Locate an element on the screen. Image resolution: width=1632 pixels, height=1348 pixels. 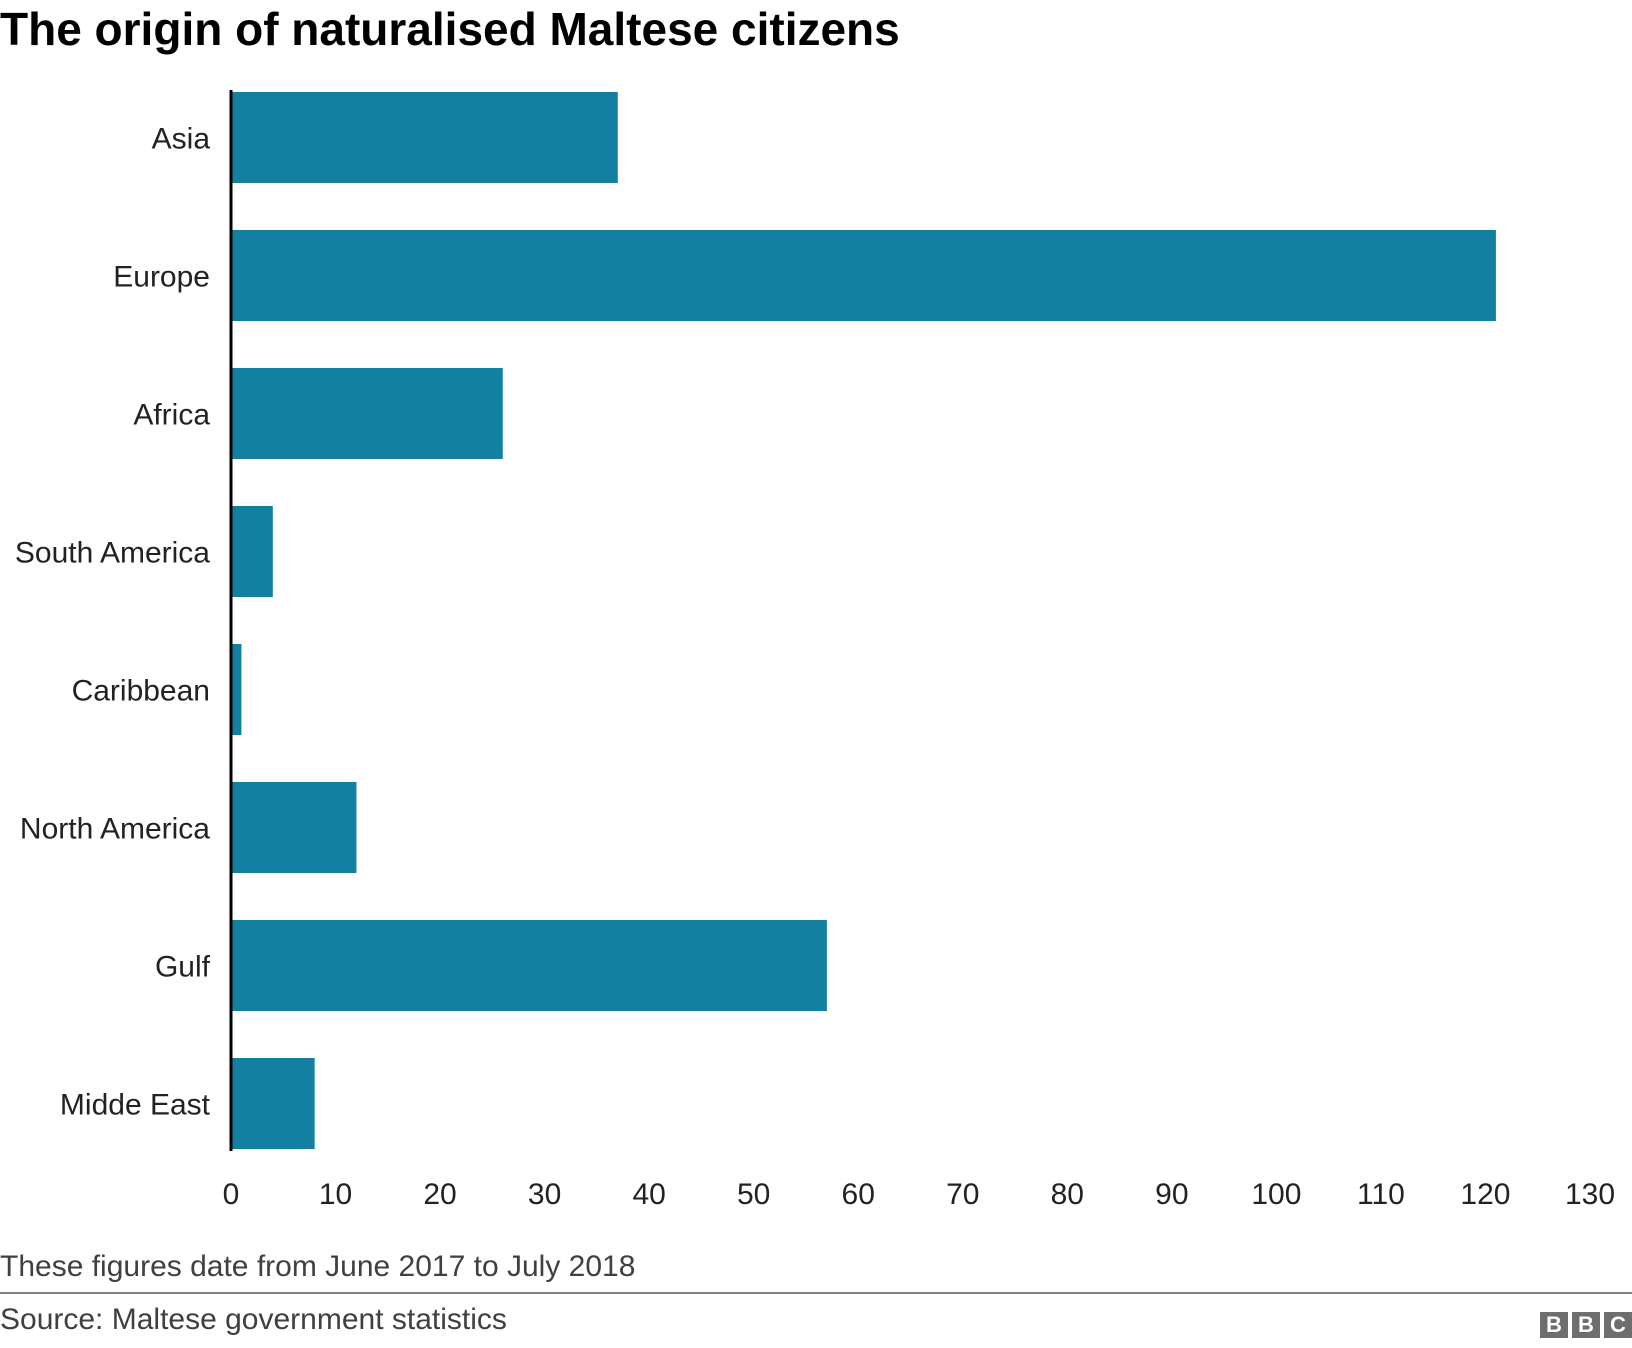
x-tick-label: 10 is located at coordinates (335, 1194).